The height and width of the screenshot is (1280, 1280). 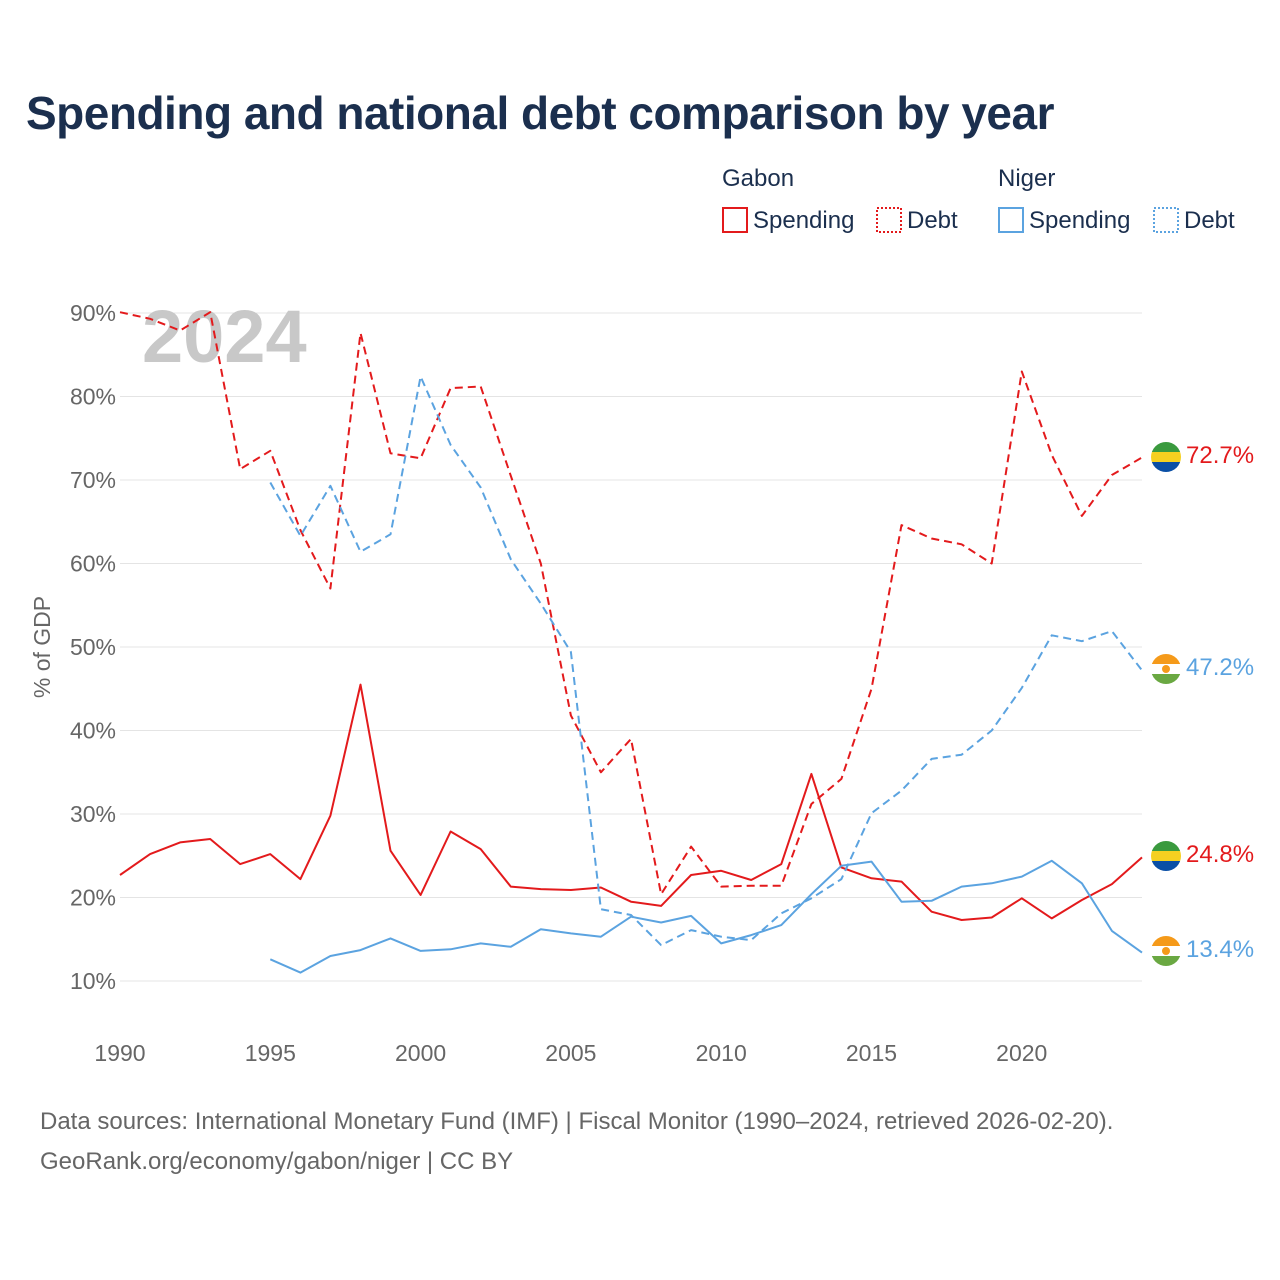 What do you see at coordinates (93, 898) in the screenshot?
I see `y-tick-label: 20%` at bounding box center [93, 898].